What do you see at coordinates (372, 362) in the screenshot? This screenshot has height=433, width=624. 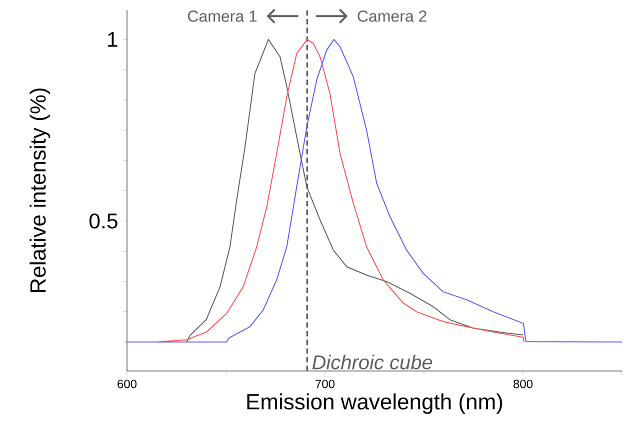 I see `ref-line-label: Dichroic cube` at bounding box center [372, 362].